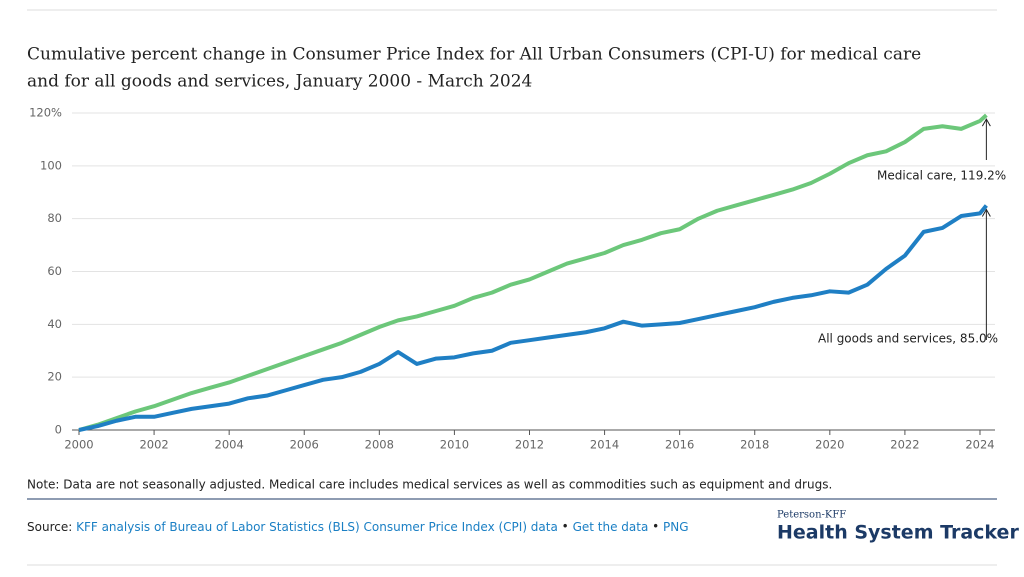 The image size is (1024, 577). Describe the element at coordinates (78, 445) in the screenshot. I see `x-tick-label: 2000` at that location.